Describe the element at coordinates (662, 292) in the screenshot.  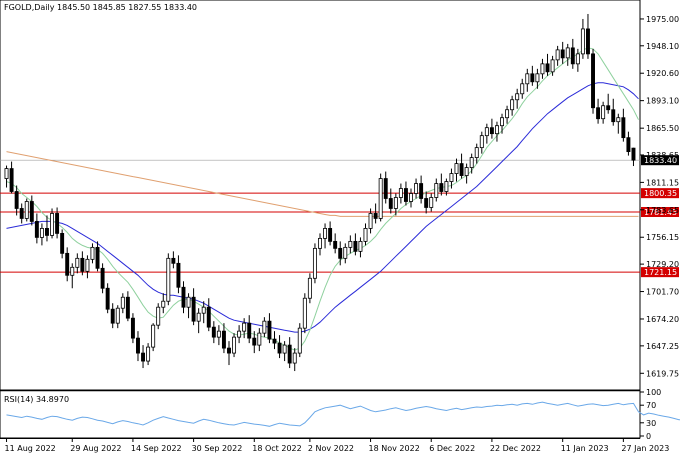
I see `price-tick-label: 1701.70` at that location.